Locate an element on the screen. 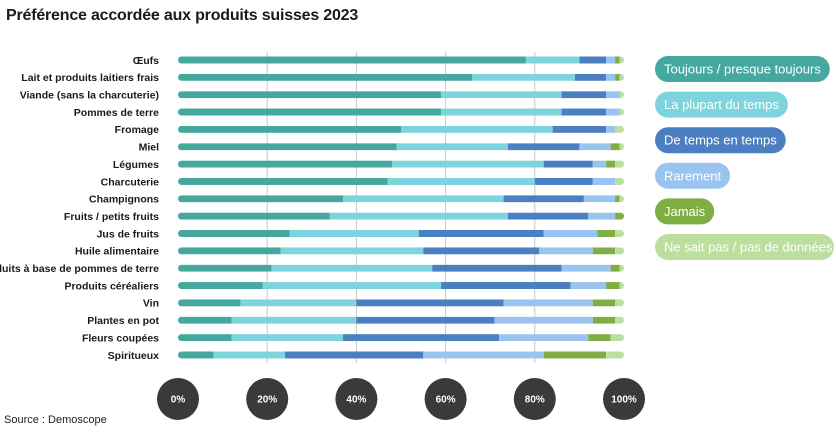 The height and width of the screenshot is (437, 836). legend-item: Rarement is located at coordinates (693, 175).